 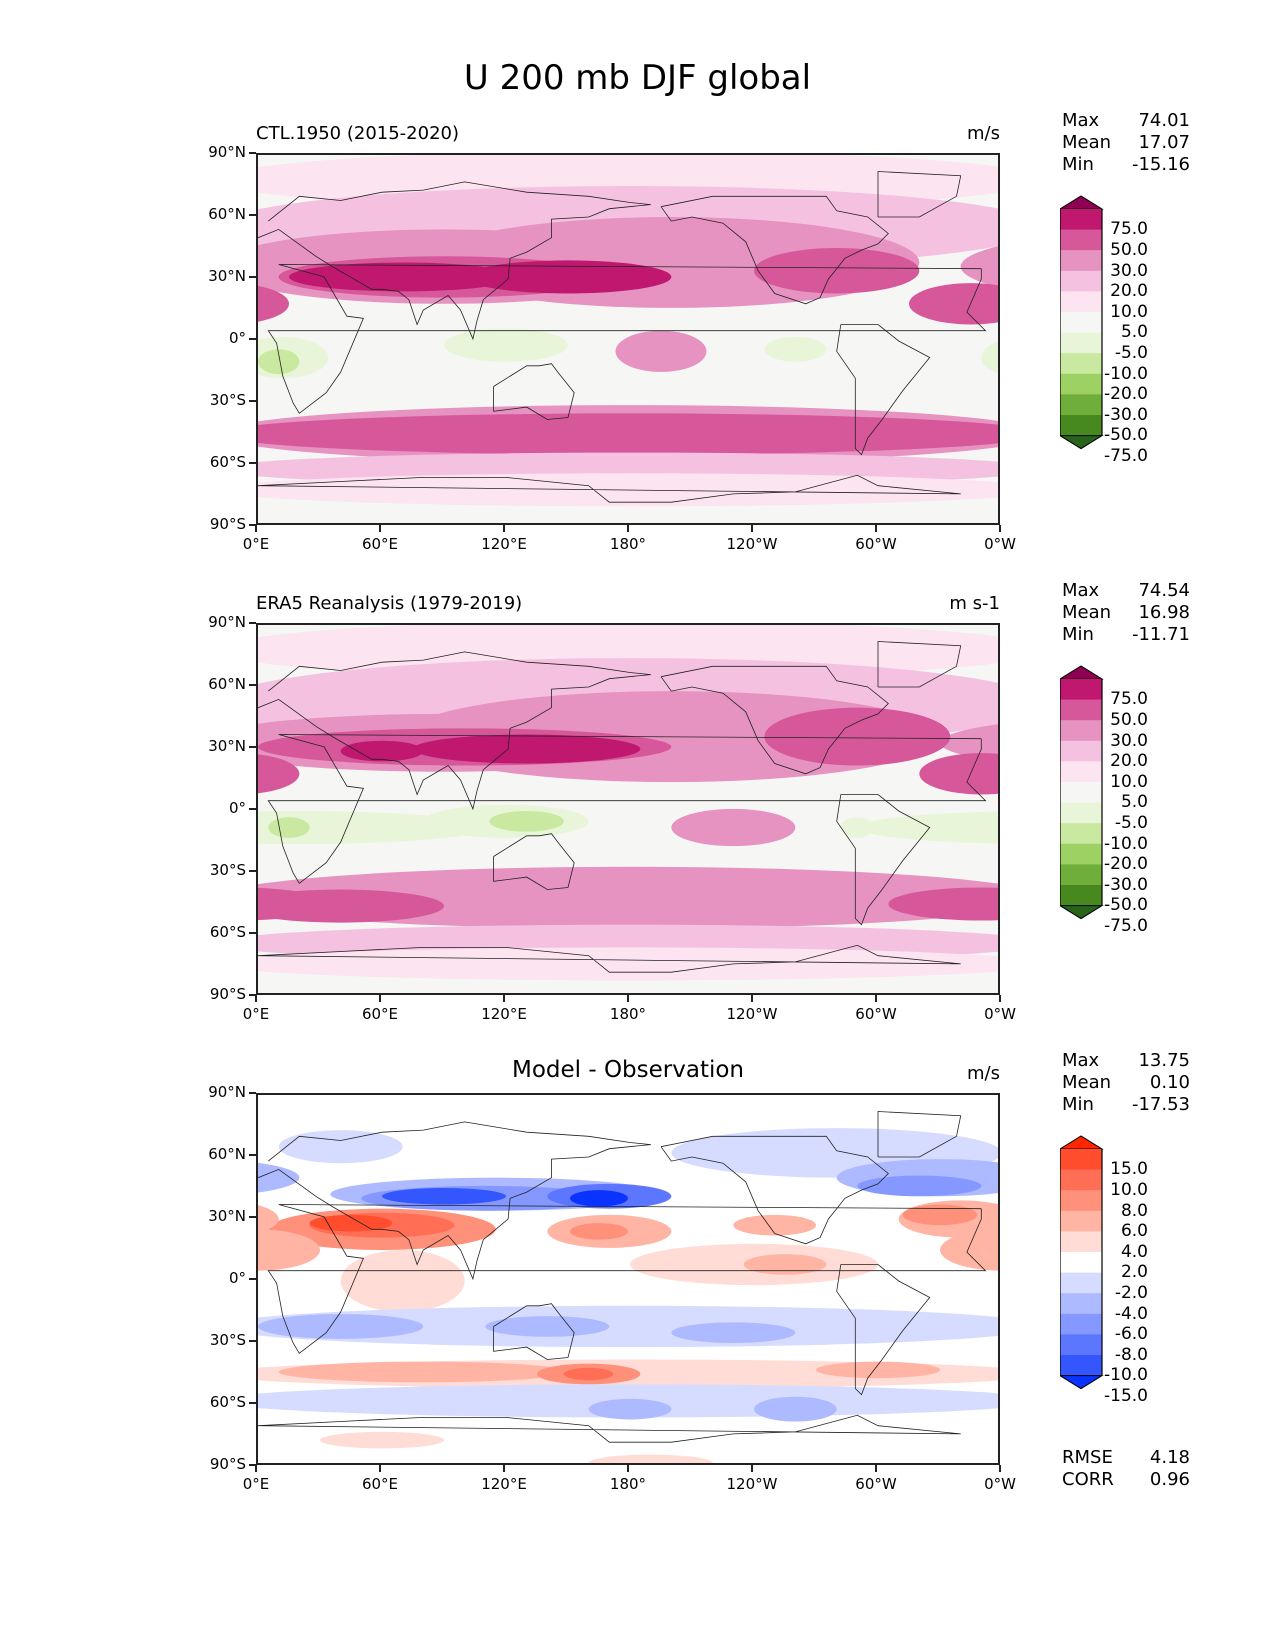 What do you see at coordinates (1134, 1231) in the screenshot?
I see `colorbar-tick-label: 6.0` at bounding box center [1134, 1231].